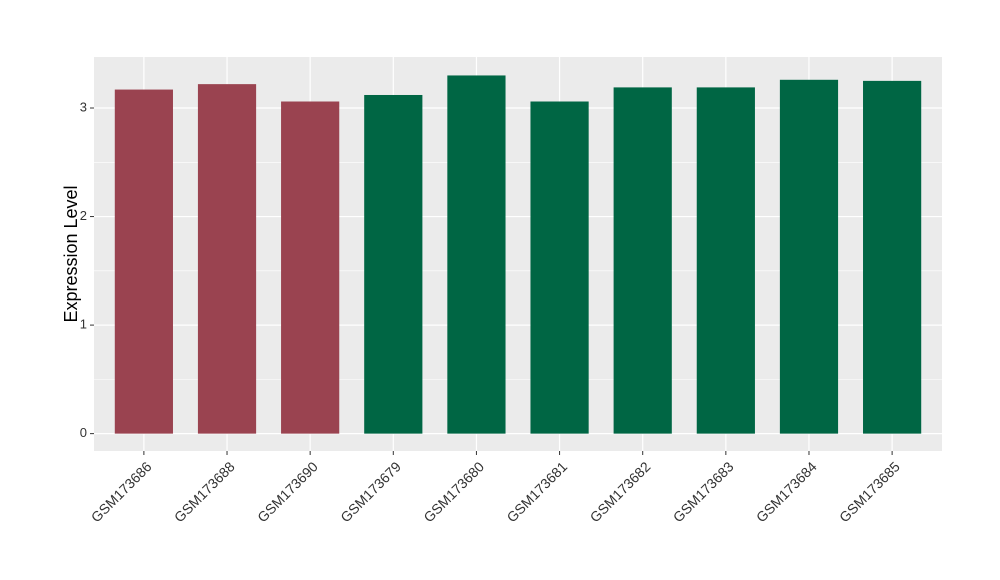 This screenshot has height=580, width=1000. I want to click on y-axis-title: Expression Level, so click(71, 253).